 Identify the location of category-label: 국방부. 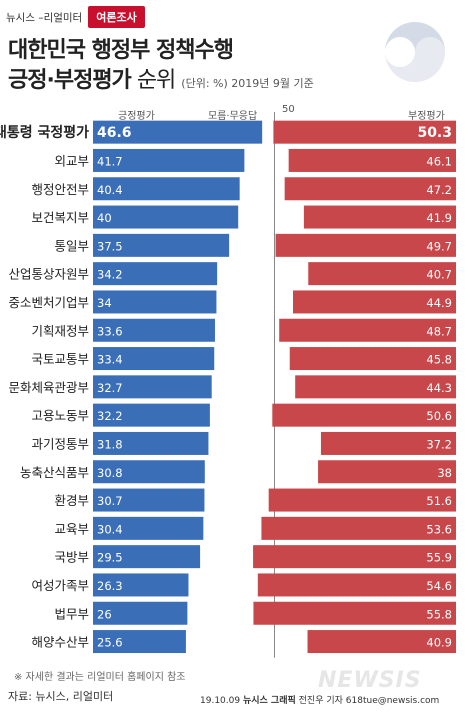
(71, 557).